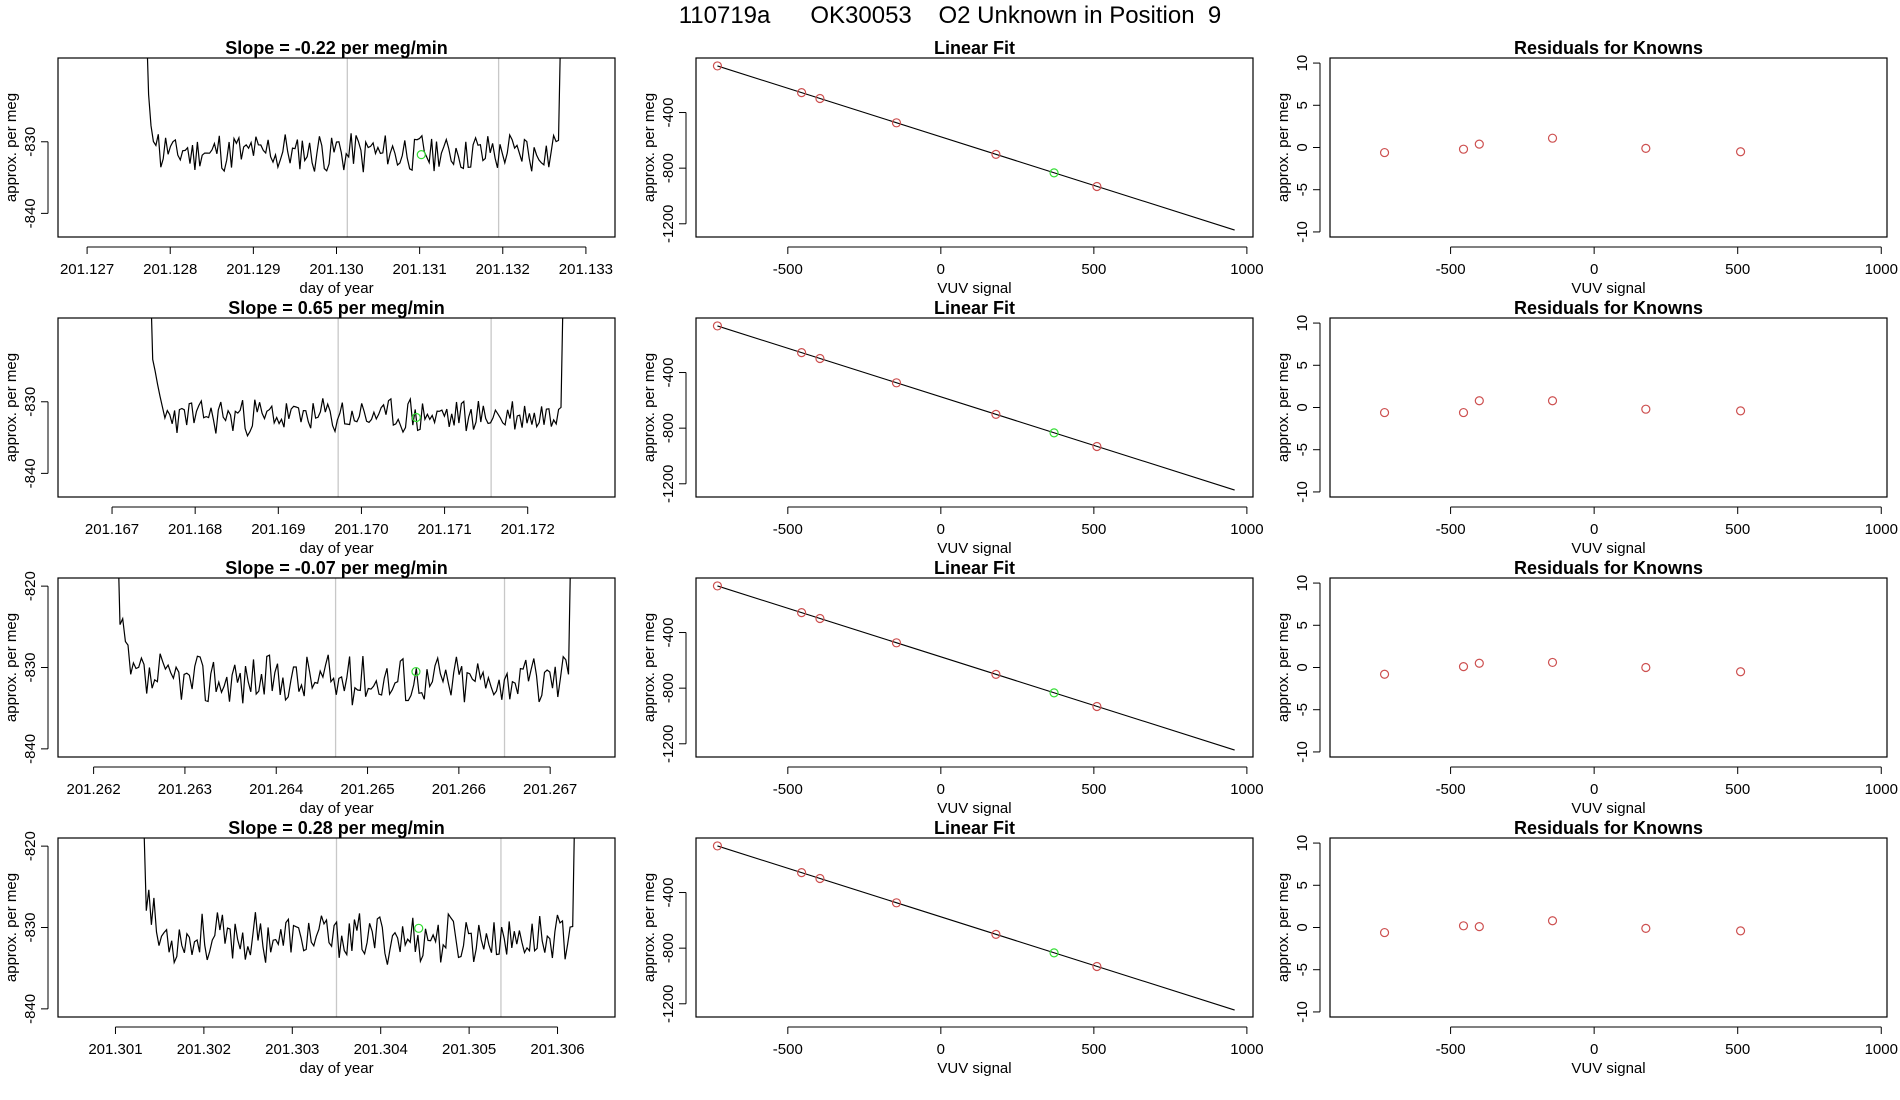 This screenshot has height=1100, width=1900. I want to click on r2-res-x-tick-label: -500, so click(1451, 529).